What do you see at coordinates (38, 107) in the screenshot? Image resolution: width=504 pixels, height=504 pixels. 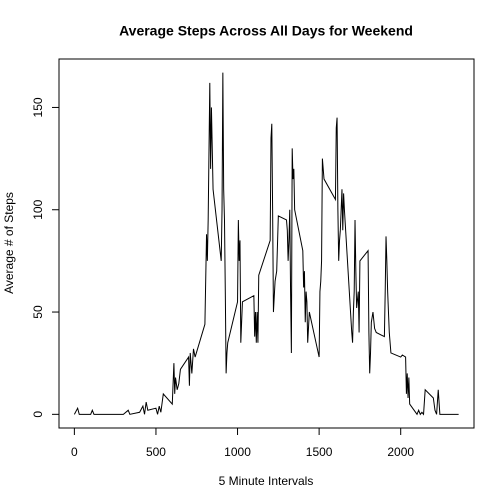 I see `y-tick-label: 150` at bounding box center [38, 107].